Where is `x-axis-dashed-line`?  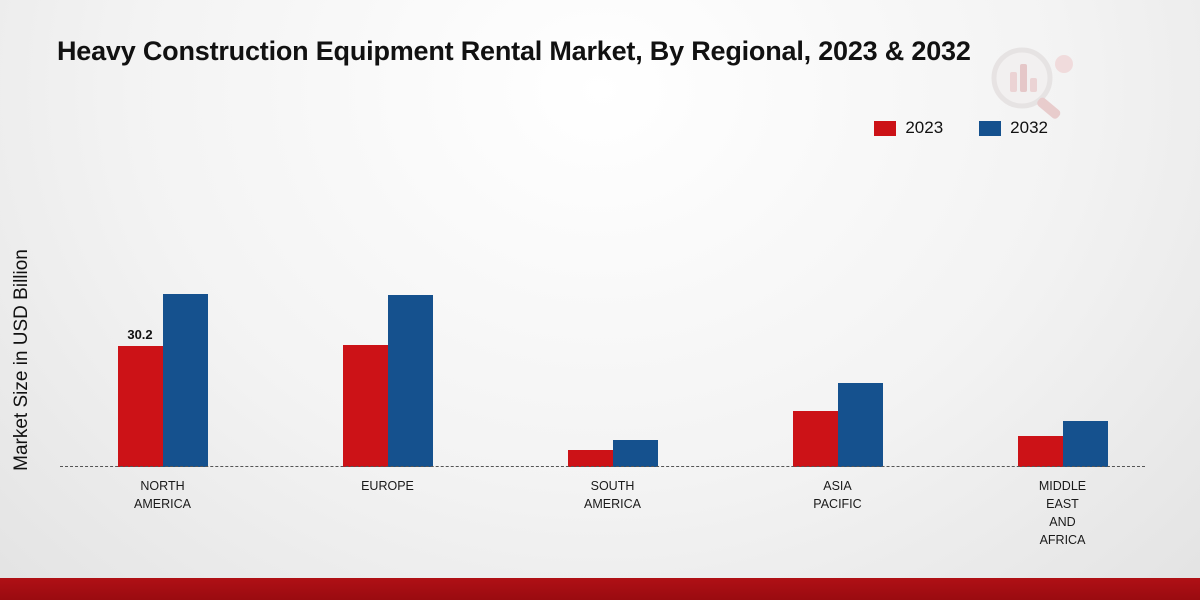
x-axis-dashed-line is located at coordinates (602, 466).